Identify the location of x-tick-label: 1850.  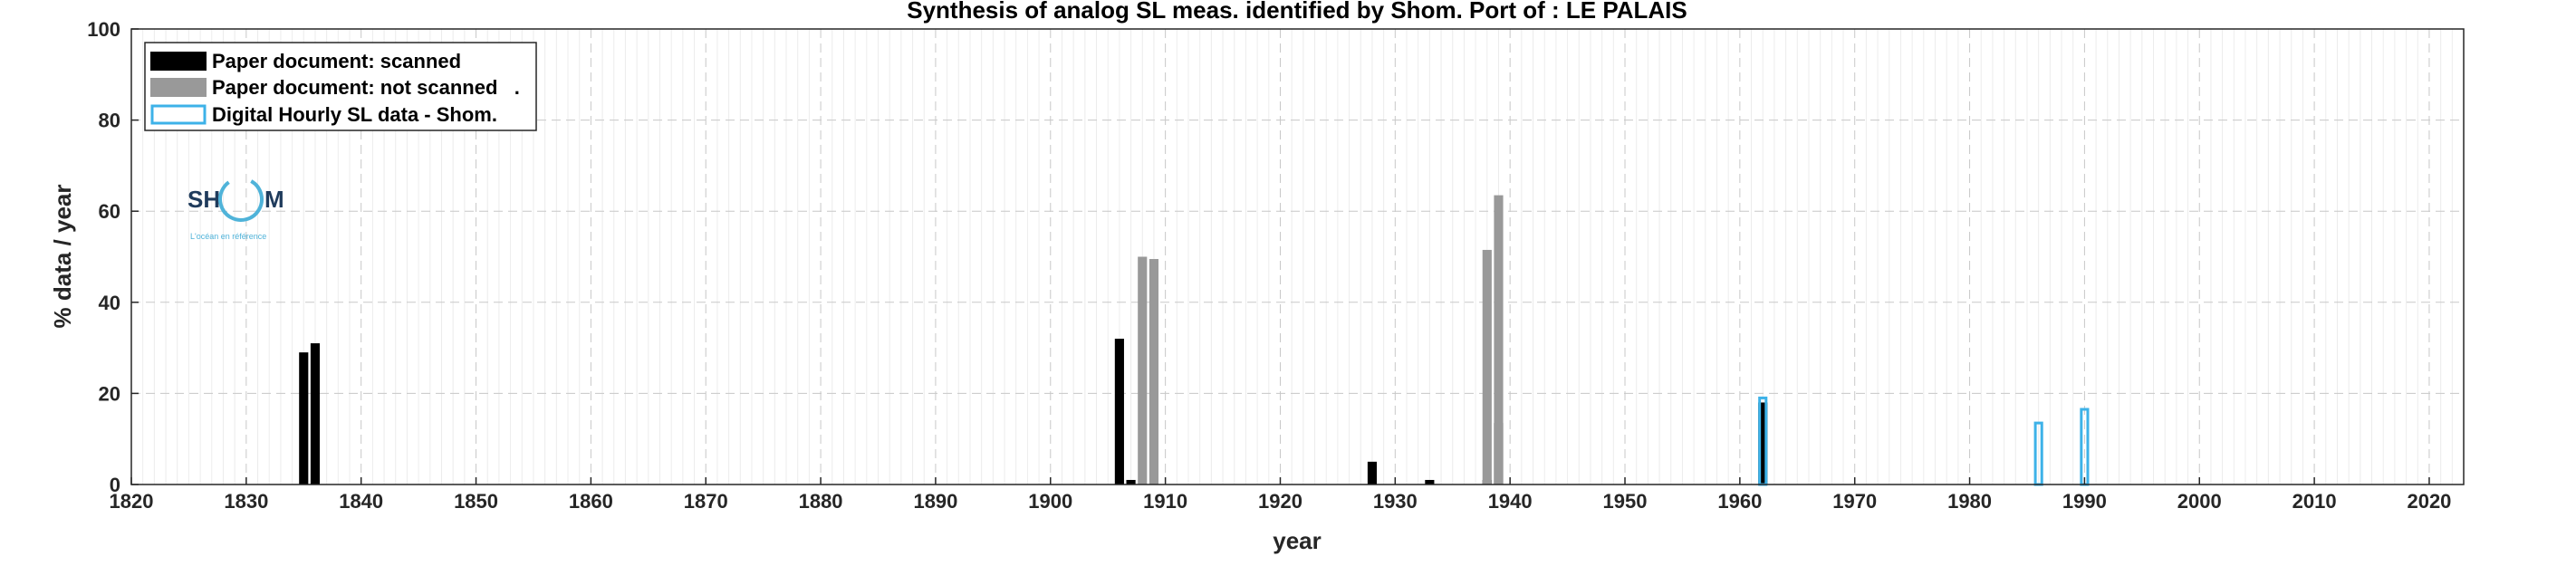
(476, 501).